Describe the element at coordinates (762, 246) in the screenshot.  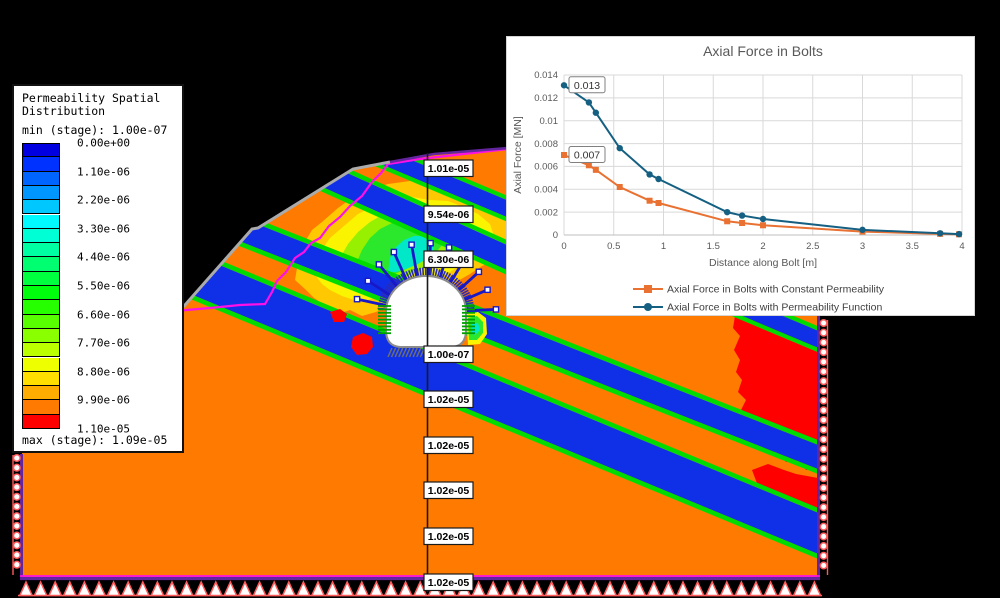
I see `x-tick-label: 2` at that location.